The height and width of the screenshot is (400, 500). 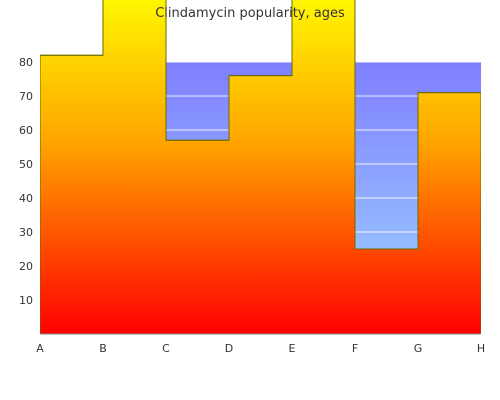 What do you see at coordinates (26, 62) in the screenshot?
I see `y-tick-label-80: 80` at bounding box center [26, 62].